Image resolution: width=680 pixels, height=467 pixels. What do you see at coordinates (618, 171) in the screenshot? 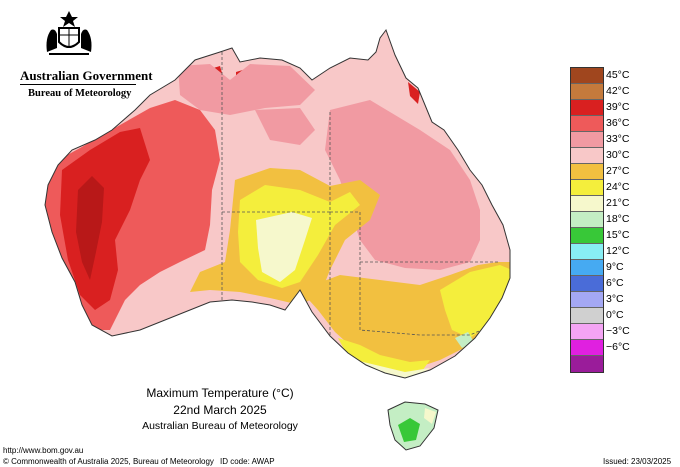
I see `legend-label: 27°C` at bounding box center [618, 171].